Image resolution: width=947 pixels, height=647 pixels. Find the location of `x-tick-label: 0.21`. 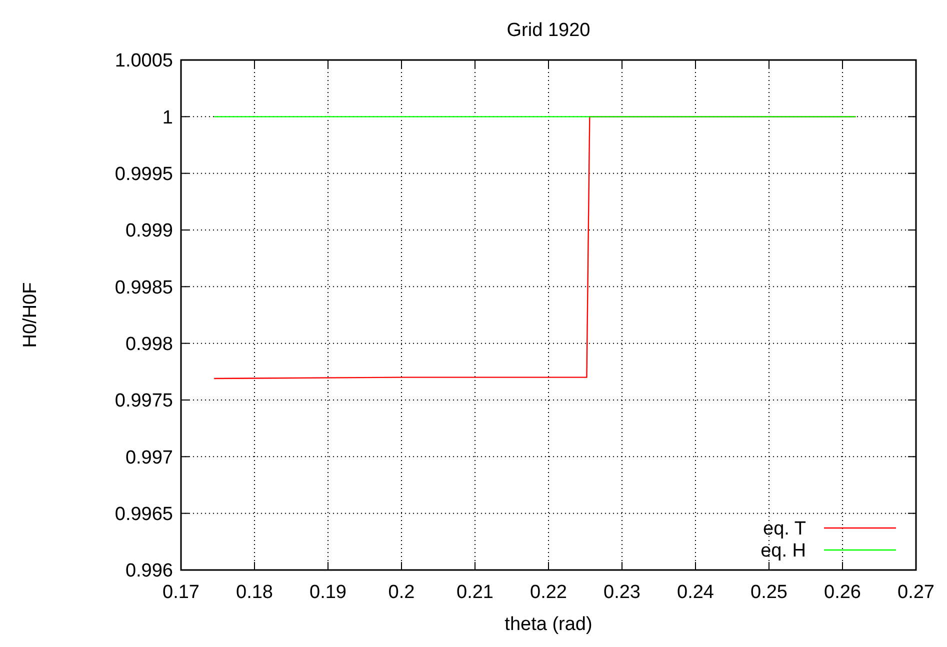

x-tick-label: 0.21 is located at coordinates (475, 592).